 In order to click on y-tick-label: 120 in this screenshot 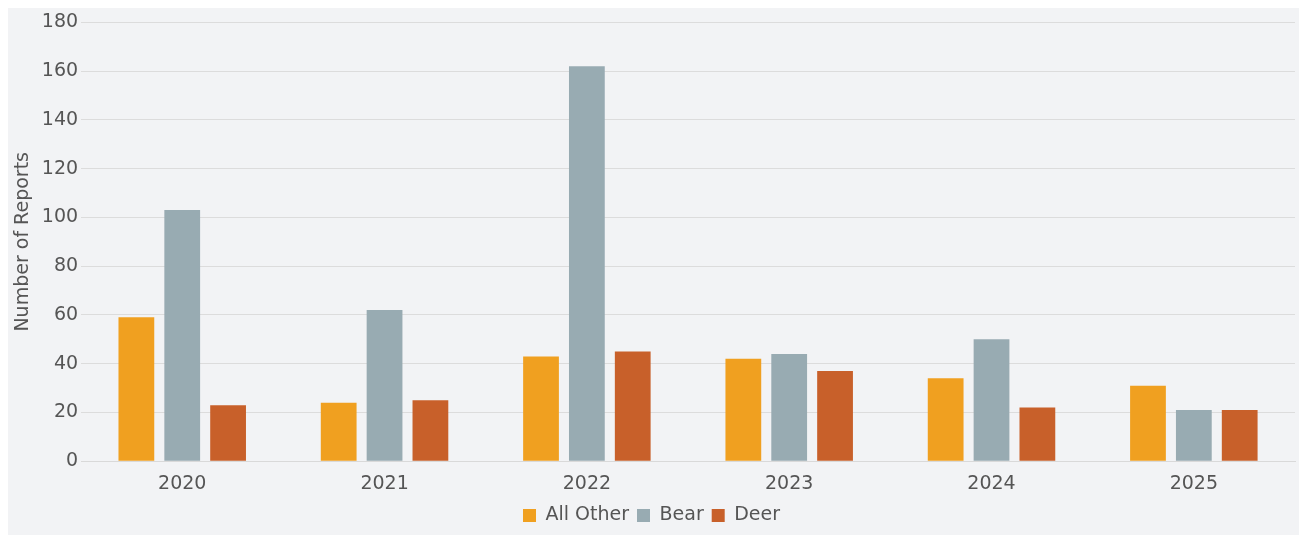, I will do `click(60, 166)`.